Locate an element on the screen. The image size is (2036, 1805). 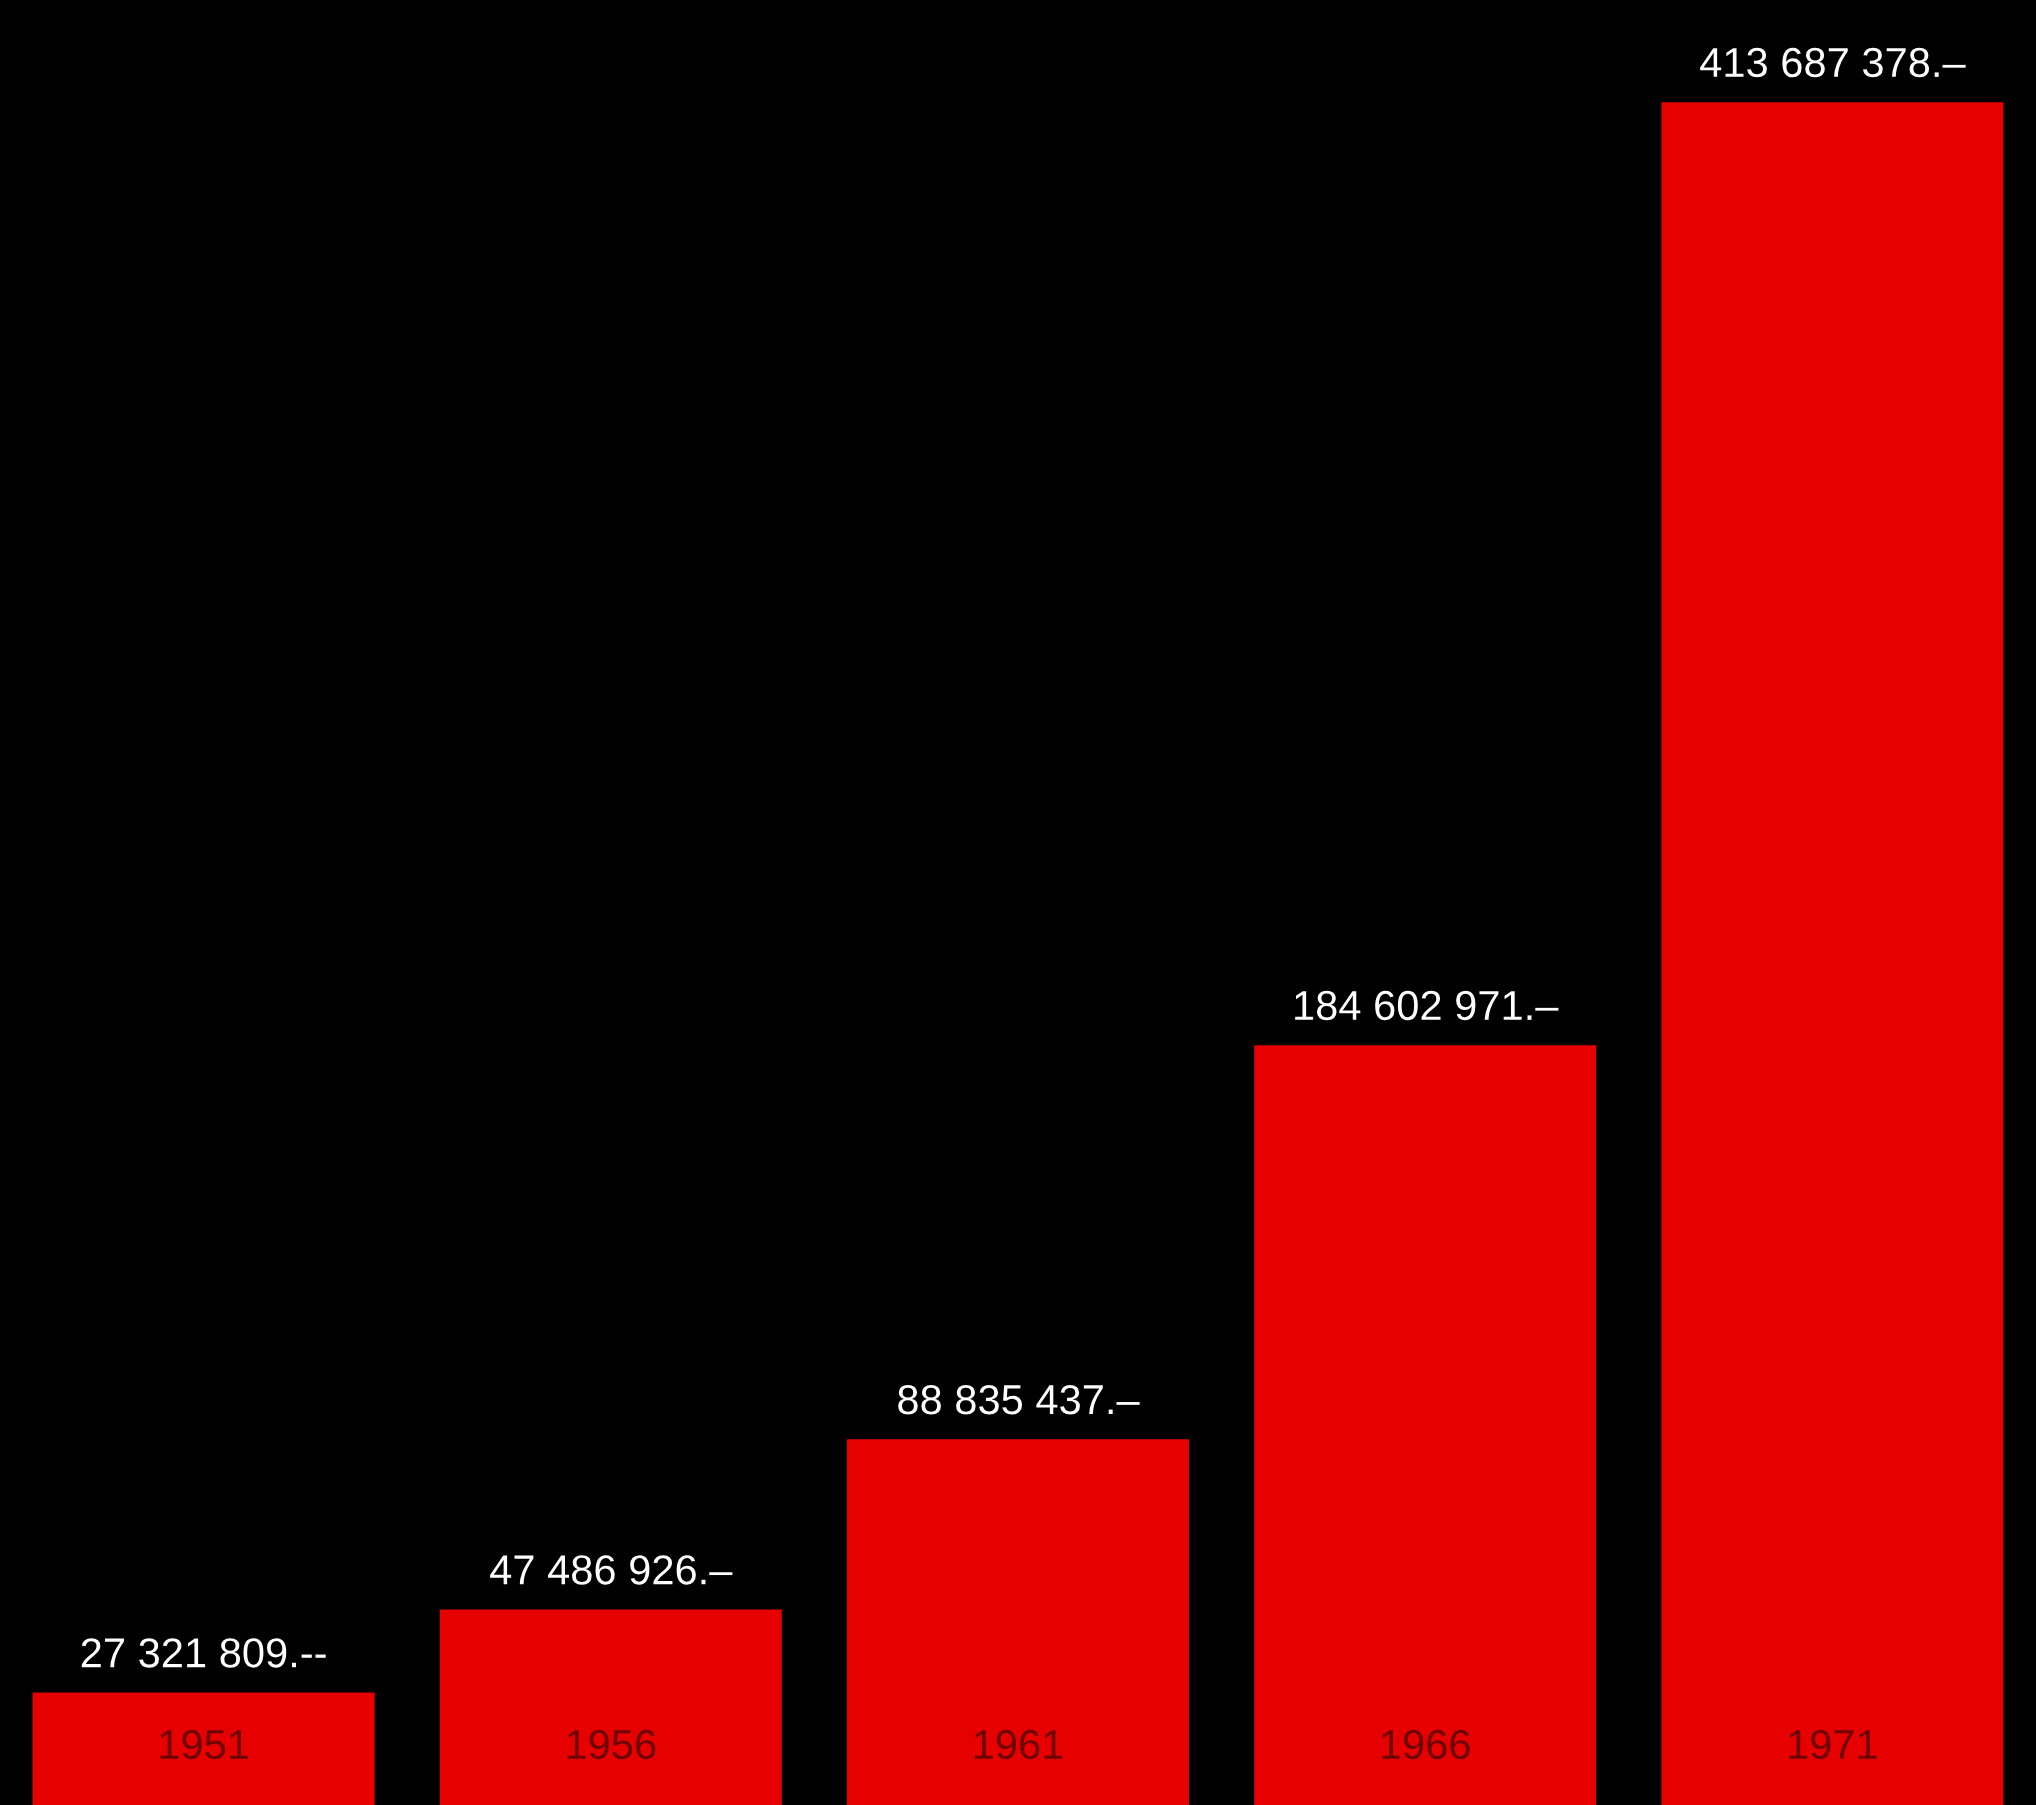
data-label: 27 321 809.-- is located at coordinates (203, 1653).